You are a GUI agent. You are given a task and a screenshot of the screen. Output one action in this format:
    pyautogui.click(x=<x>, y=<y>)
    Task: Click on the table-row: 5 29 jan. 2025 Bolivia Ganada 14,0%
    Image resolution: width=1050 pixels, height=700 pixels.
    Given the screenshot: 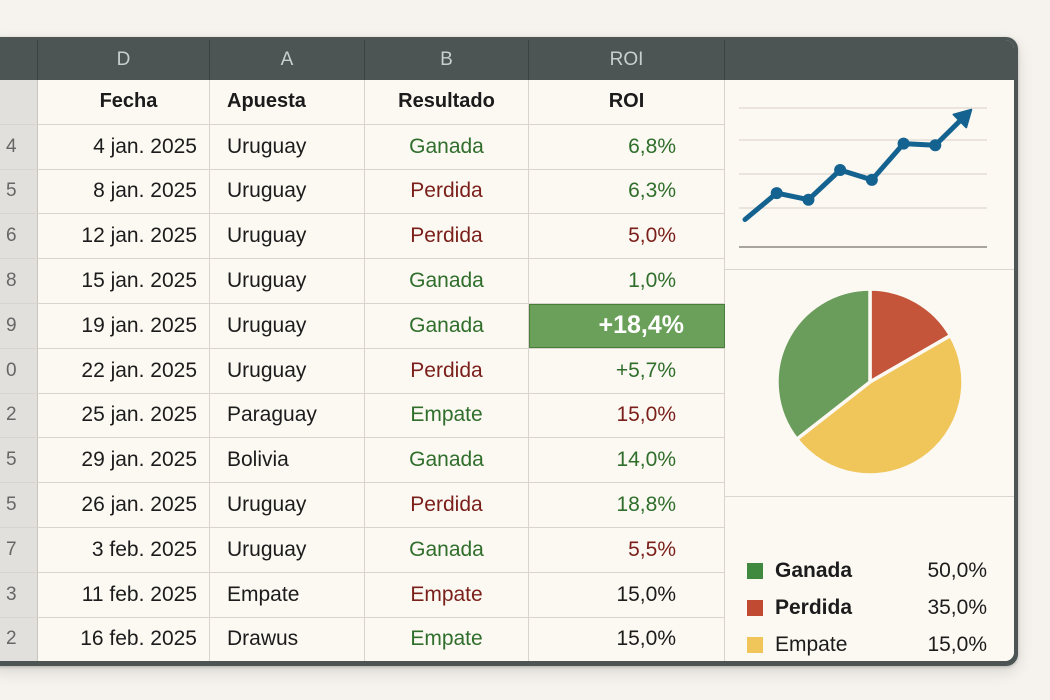 What is the action you would take?
    pyautogui.click(x=362, y=461)
    